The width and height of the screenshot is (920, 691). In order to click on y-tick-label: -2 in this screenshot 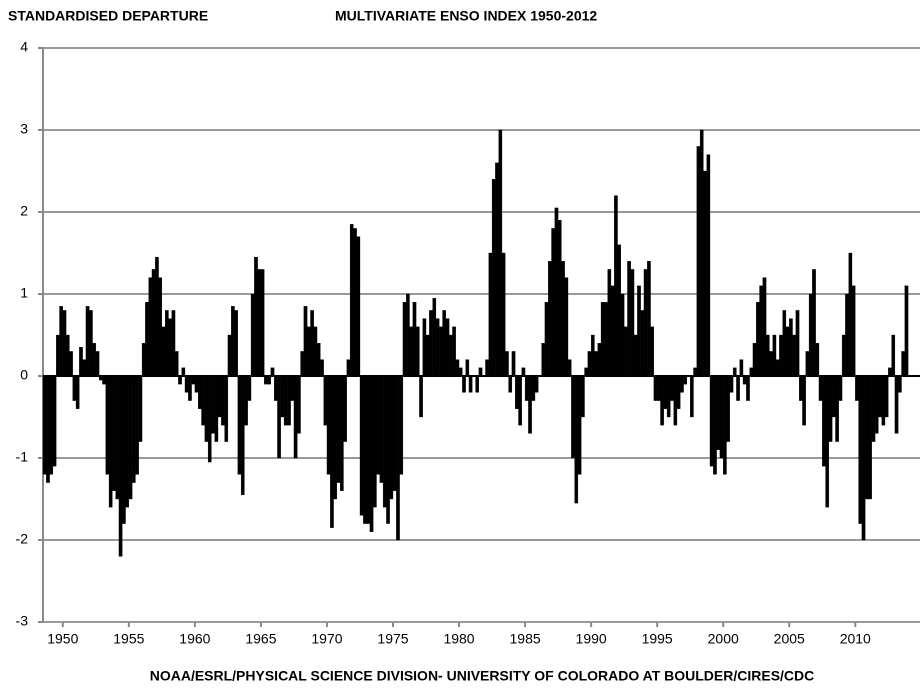, I will do `click(22, 539)`.